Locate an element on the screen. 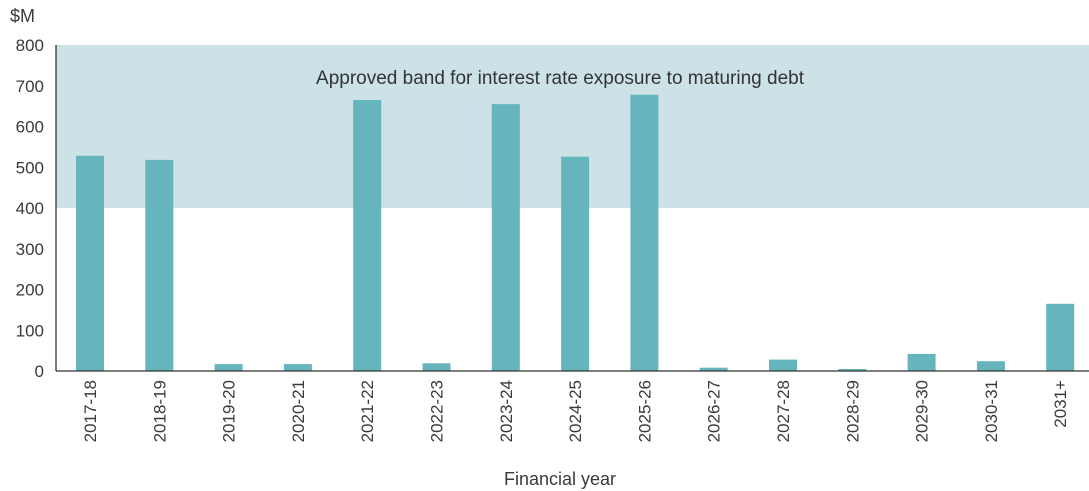 This screenshot has width=1089, height=491. x-tick-label: 2026-27 is located at coordinates (714, 411).